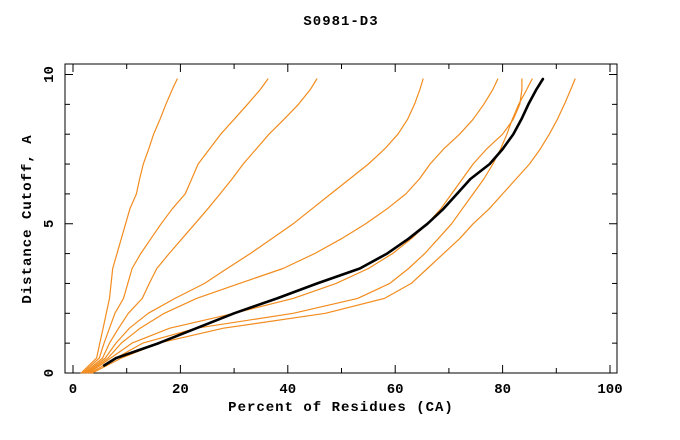  Describe the element at coordinates (50, 373) in the screenshot. I see `y-tick-label: 0` at that location.